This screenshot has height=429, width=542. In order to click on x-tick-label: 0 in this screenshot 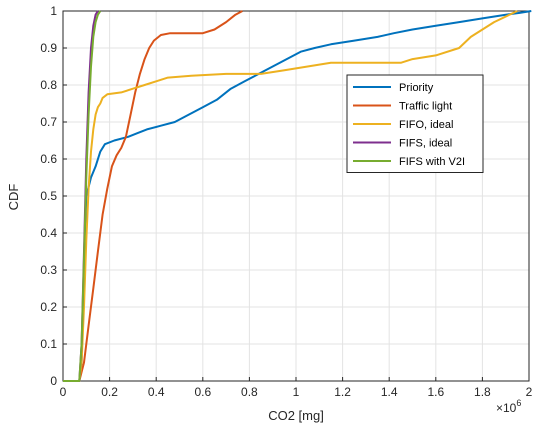, I will do `click(63, 392)`.